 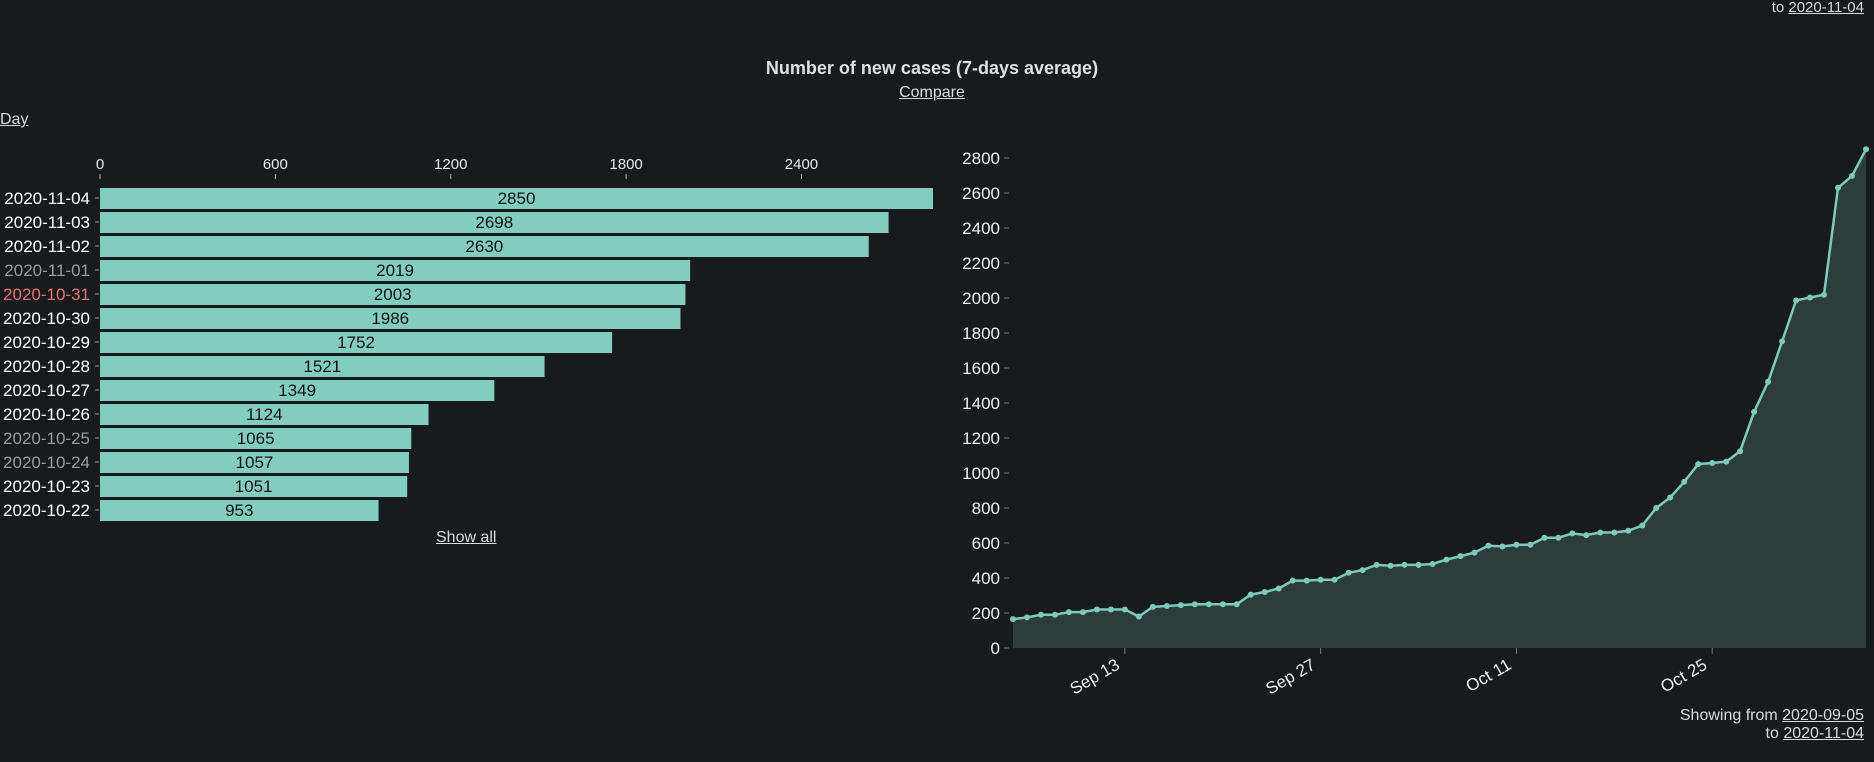 What do you see at coordinates (1290, 676) in the screenshot?
I see `x-tick-label: Sep 27` at bounding box center [1290, 676].